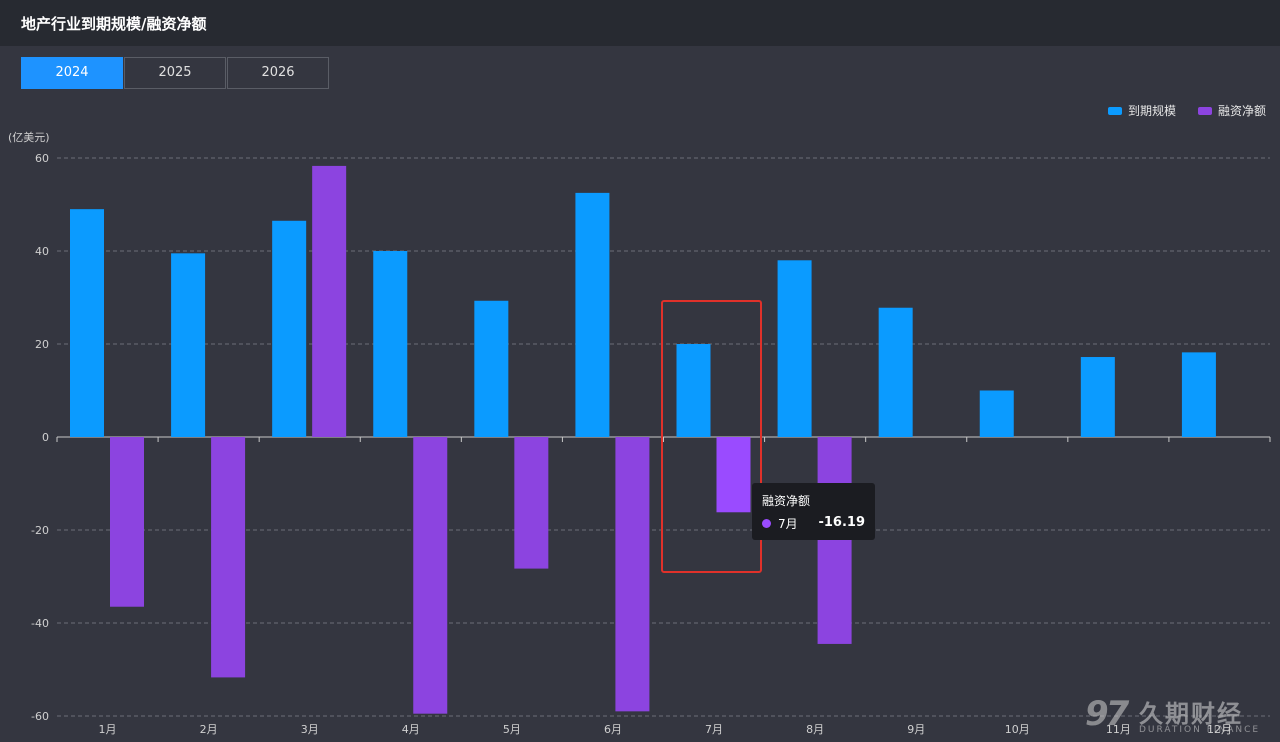 The height and width of the screenshot is (742, 1280). Describe the element at coordinates (108, 729) in the screenshot. I see `x-tick-label: 1月` at that location.